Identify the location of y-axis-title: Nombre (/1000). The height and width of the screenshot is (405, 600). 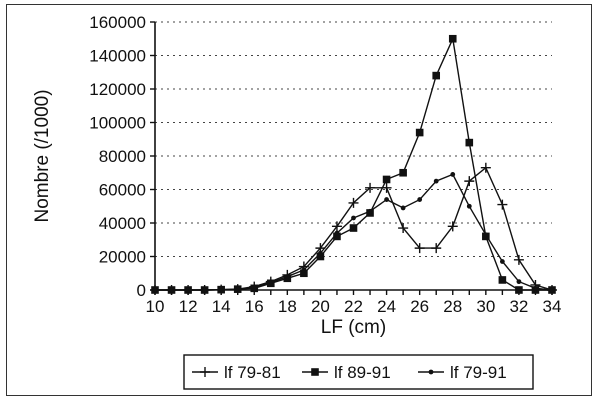
(42, 155).